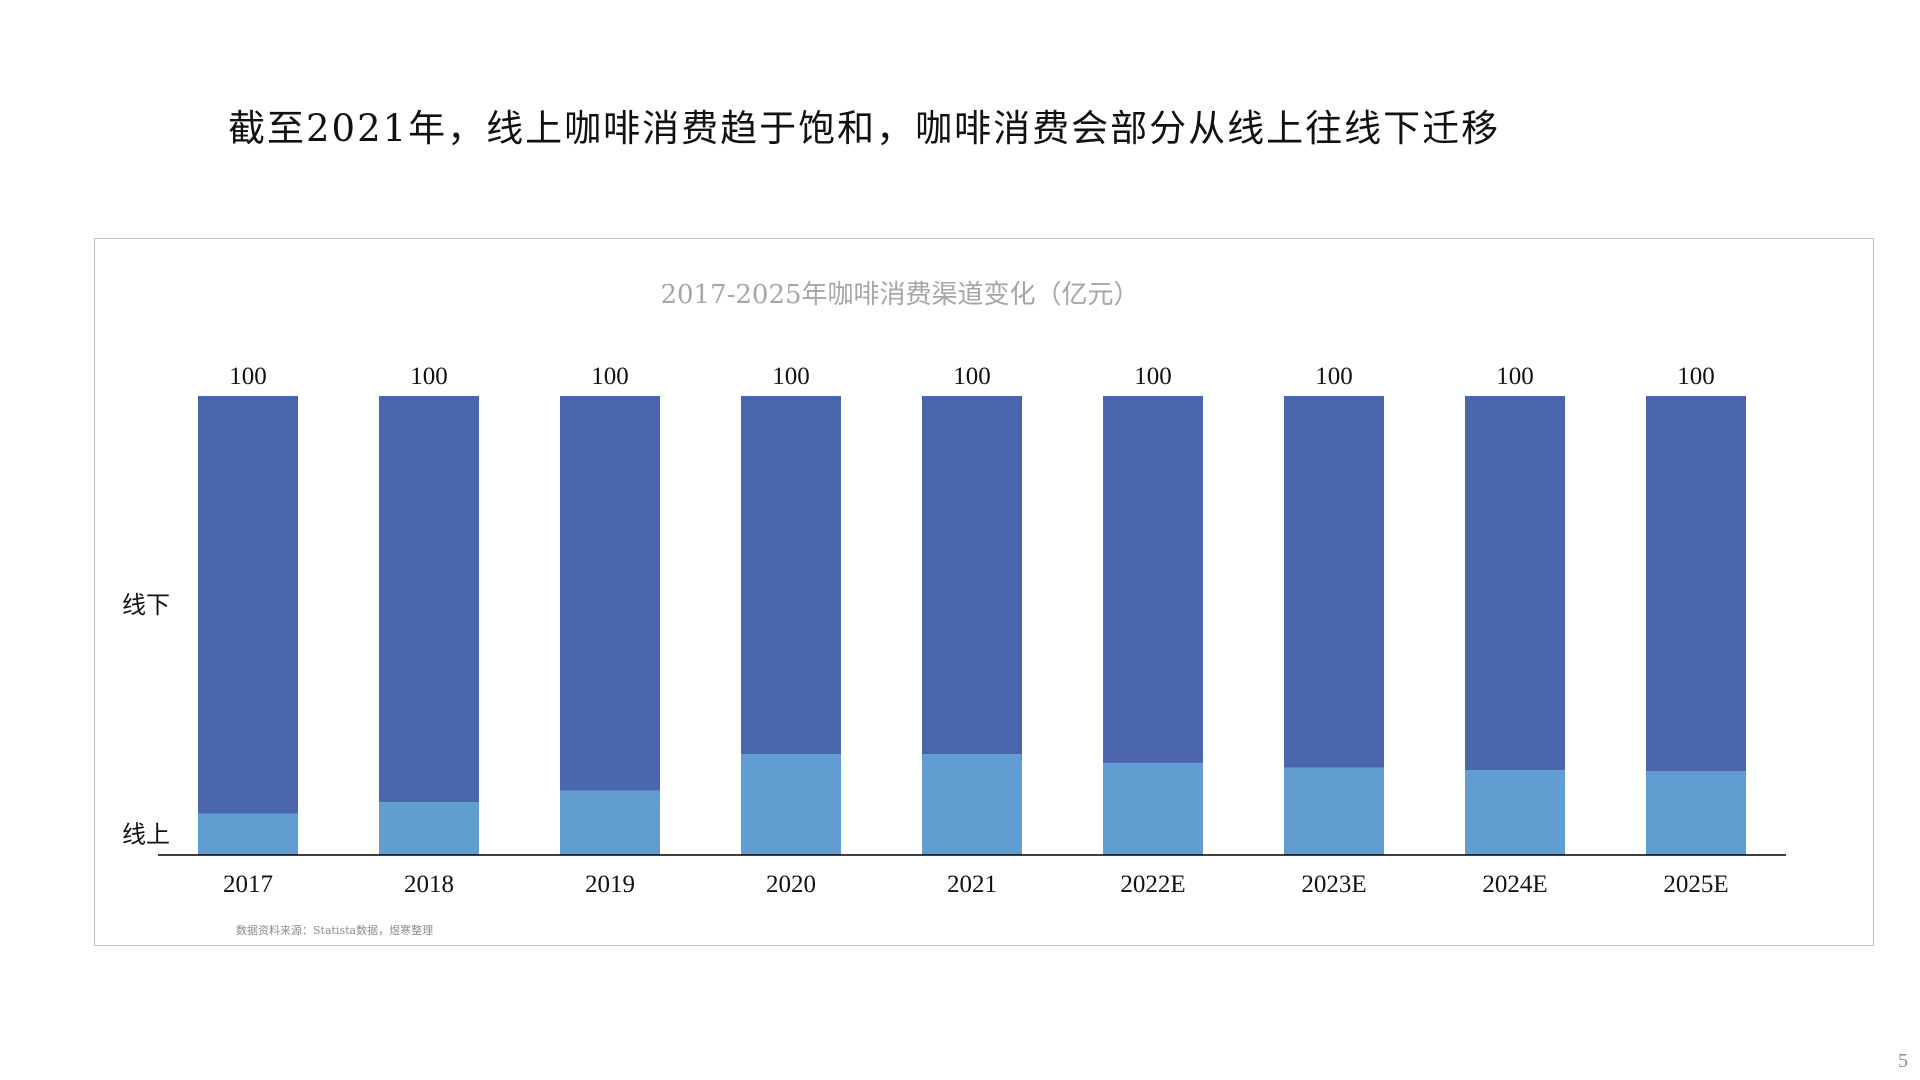 The height and width of the screenshot is (1080, 1920). Describe the element at coordinates (972, 575) in the screenshot. I see `bar-offline-2021` at that location.